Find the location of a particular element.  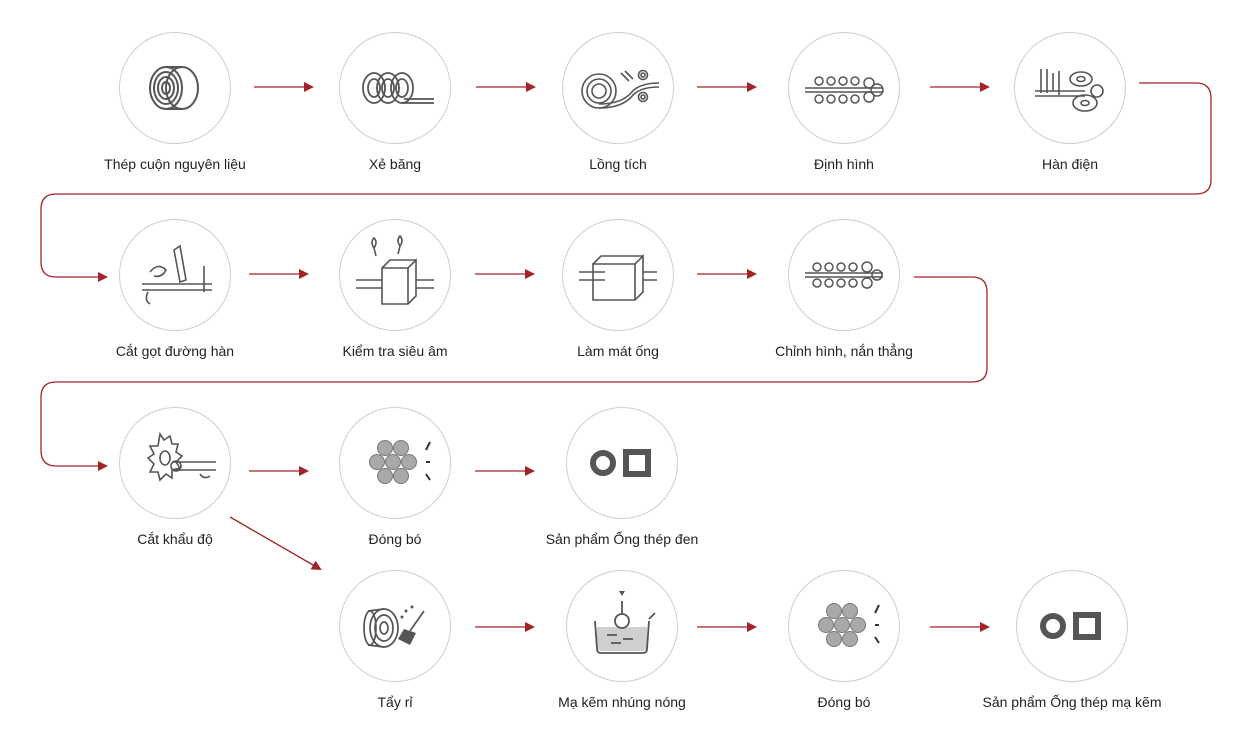

step-lam-mat: Làm mát ống is located at coordinates (618, 289).